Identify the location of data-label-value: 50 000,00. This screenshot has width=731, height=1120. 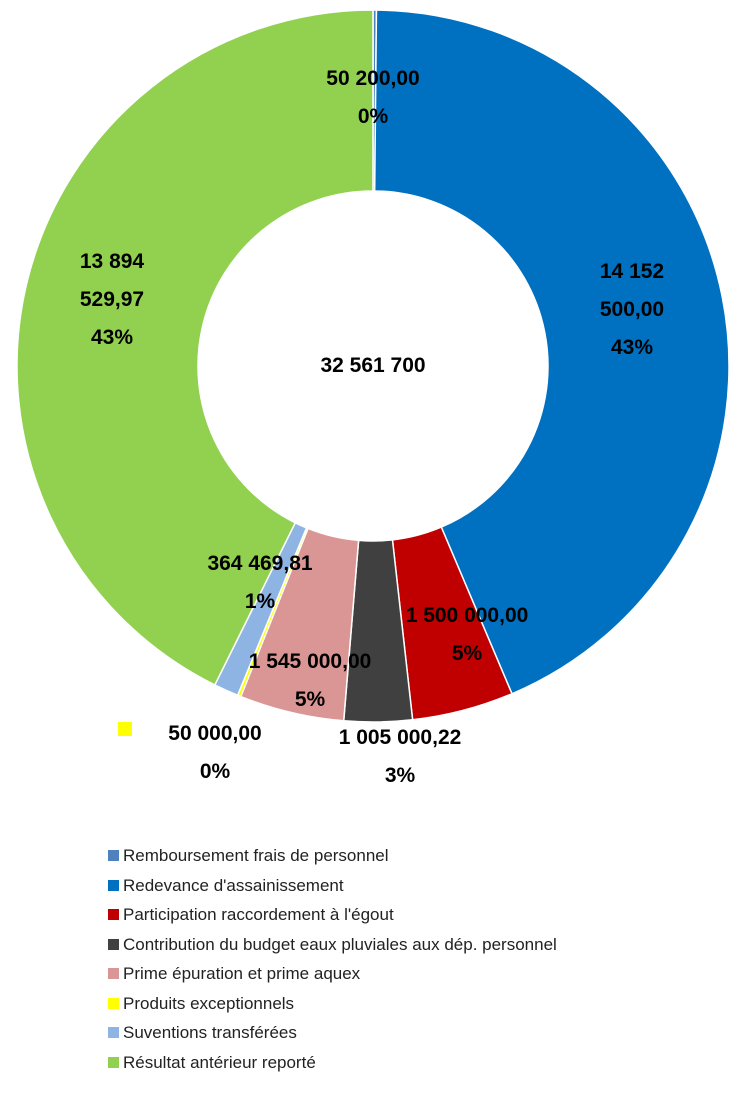
(215, 733).